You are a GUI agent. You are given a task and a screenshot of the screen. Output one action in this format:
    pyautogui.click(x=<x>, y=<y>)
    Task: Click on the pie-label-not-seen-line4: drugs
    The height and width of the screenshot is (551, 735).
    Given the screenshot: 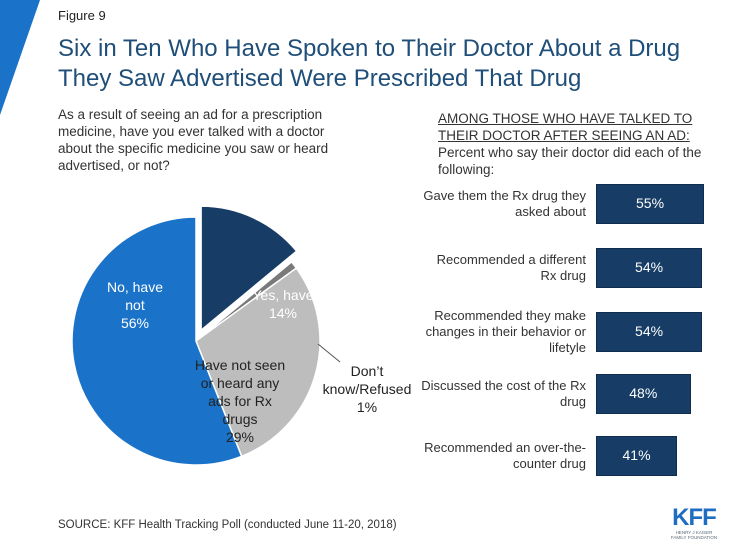 What is the action you would take?
    pyautogui.click(x=240, y=419)
    